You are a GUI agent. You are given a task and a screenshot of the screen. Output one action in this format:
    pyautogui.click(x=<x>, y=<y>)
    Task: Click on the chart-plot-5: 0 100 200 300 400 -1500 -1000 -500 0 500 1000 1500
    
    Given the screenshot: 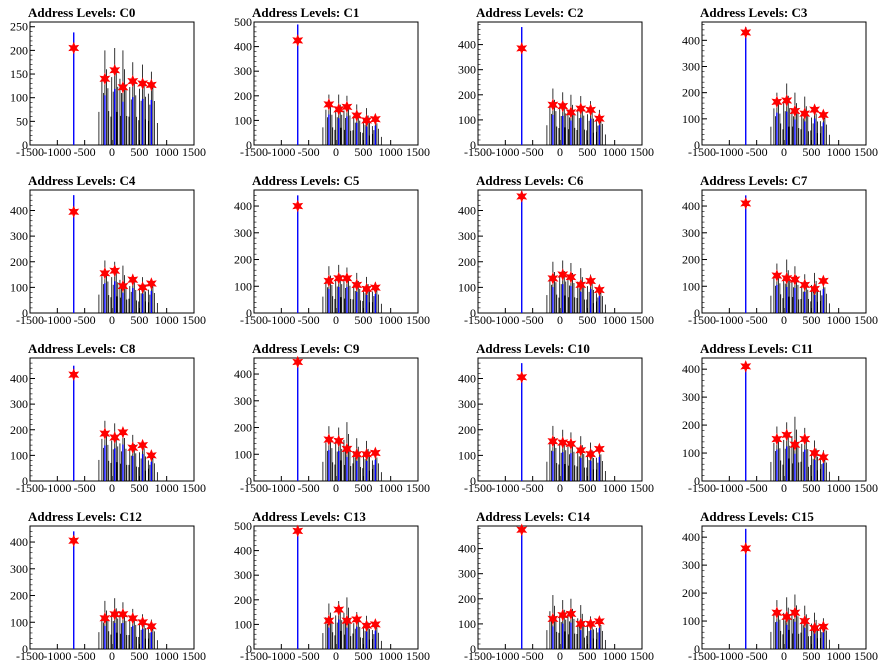 What is the action you would take?
    pyautogui.click(x=332, y=258)
    